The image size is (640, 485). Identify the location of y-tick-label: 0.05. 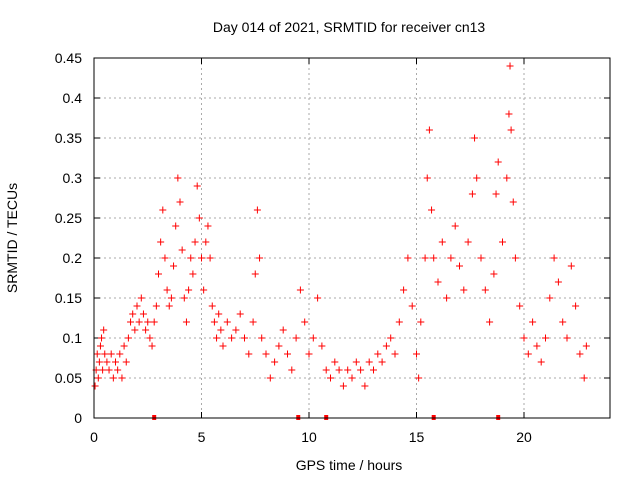
(68, 378).